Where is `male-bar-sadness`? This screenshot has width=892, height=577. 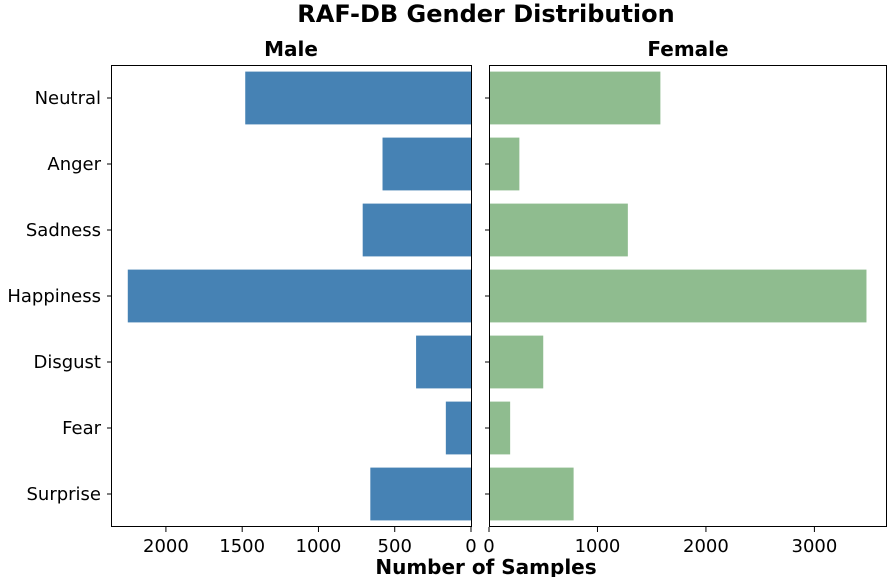
male-bar-sadness is located at coordinates (416, 230).